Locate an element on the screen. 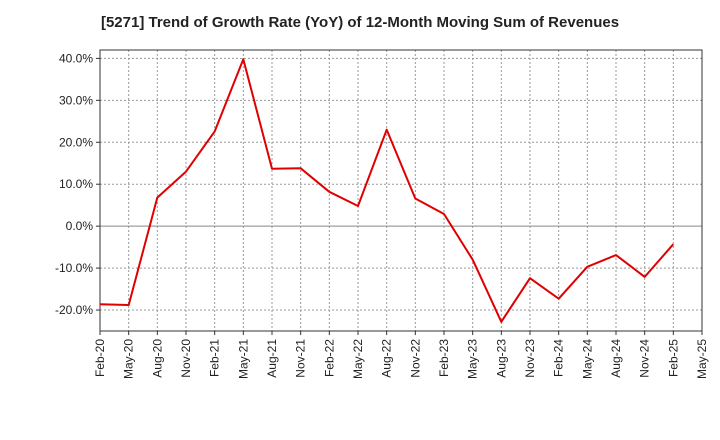  x-tick-label: Nov-21 is located at coordinates (301, 358).